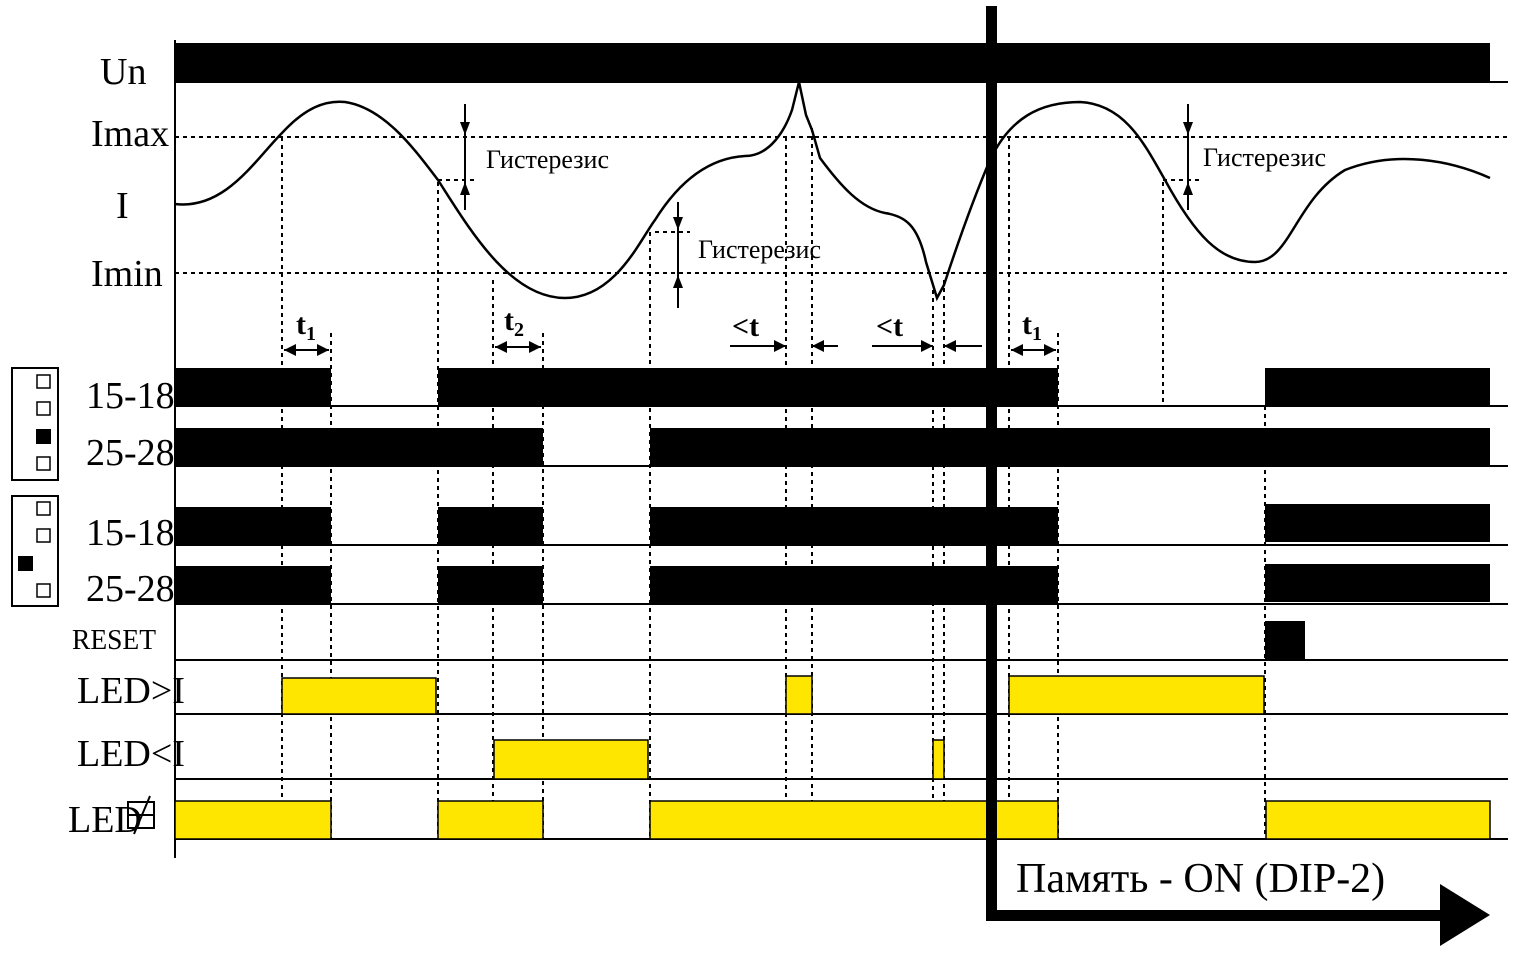 This screenshot has width=1518, height=957. Describe the element at coordinates (1216, 915) in the screenshot. I see `memory-arrow-shaft` at that location.